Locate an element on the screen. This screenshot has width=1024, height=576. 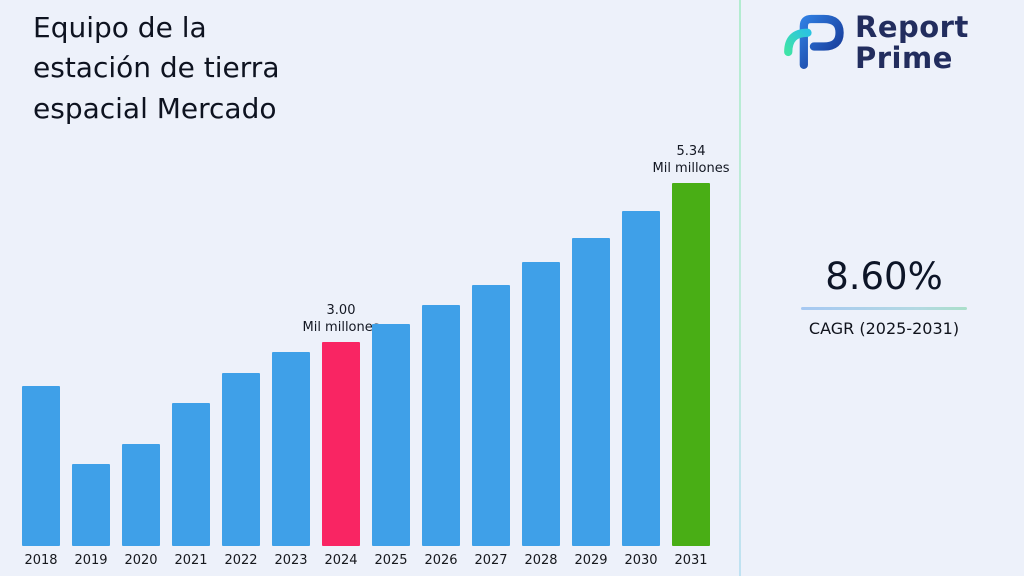
x-axis-label: 2028 is located at coordinates (541, 560).